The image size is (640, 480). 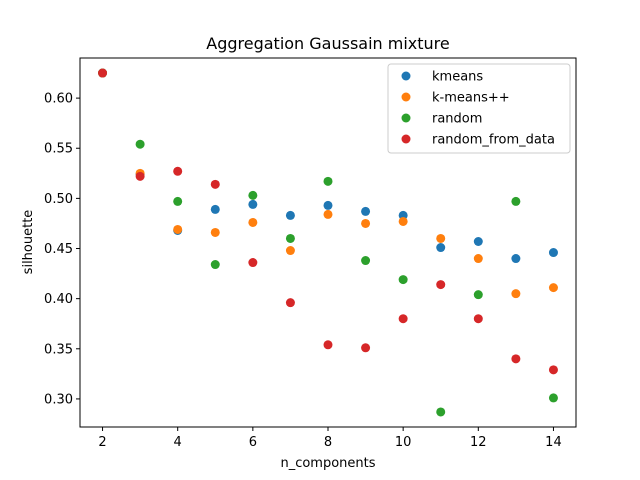 What do you see at coordinates (253, 442) in the screenshot?
I see `x-tick-label: 6` at bounding box center [253, 442].